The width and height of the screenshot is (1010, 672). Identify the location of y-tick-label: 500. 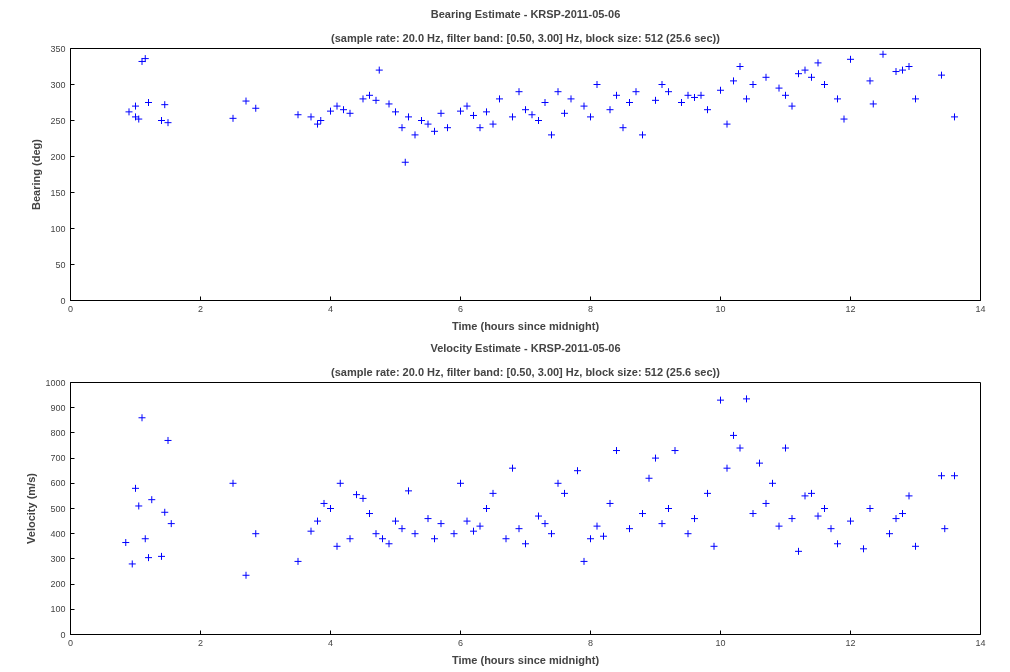
(58, 508).